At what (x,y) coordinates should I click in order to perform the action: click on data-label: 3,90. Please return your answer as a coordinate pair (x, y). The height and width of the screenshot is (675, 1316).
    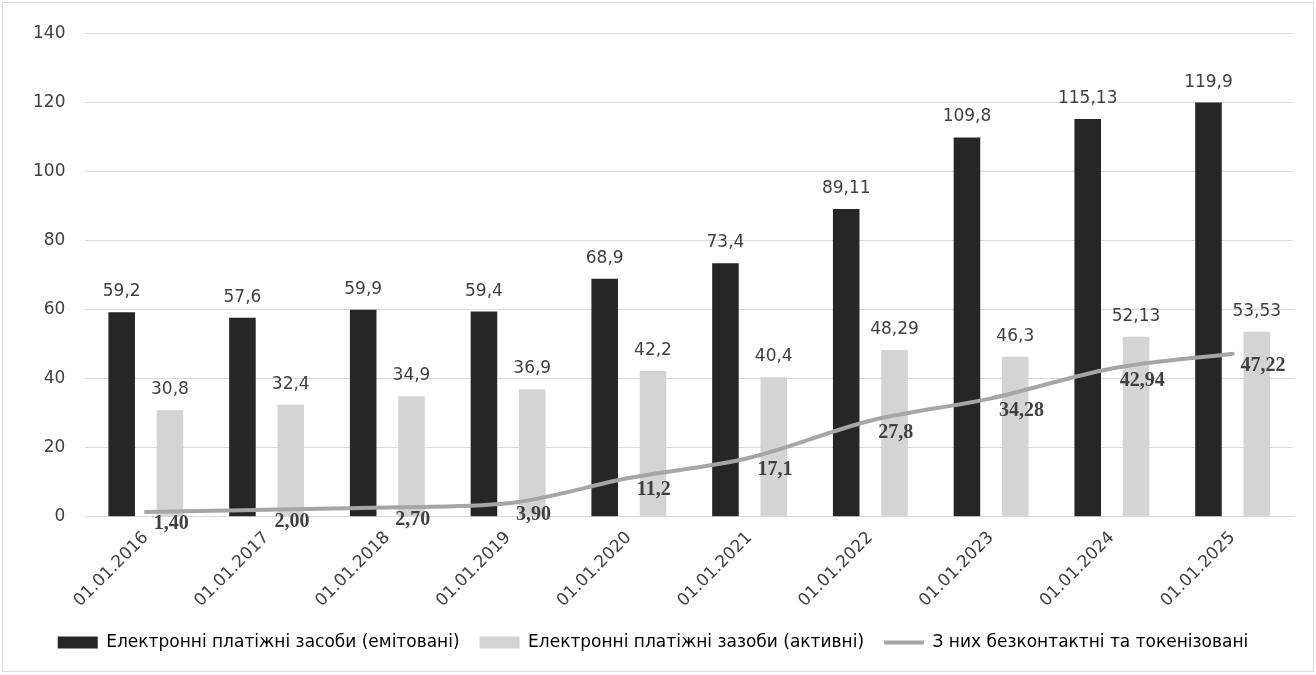
    Looking at the image, I should click on (534, 513).